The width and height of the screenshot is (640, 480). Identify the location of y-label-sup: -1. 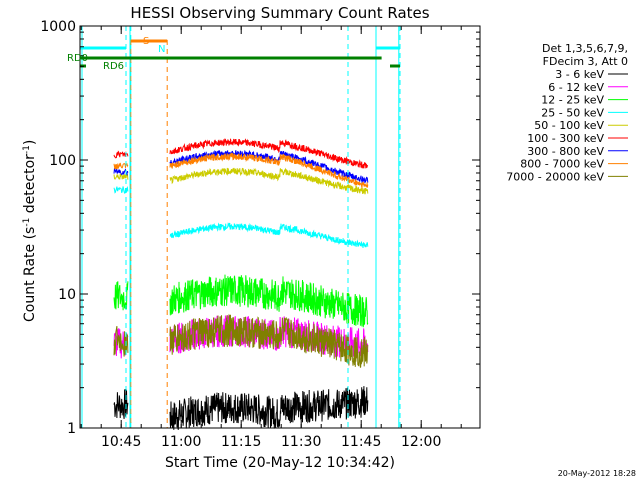
(27, 222).